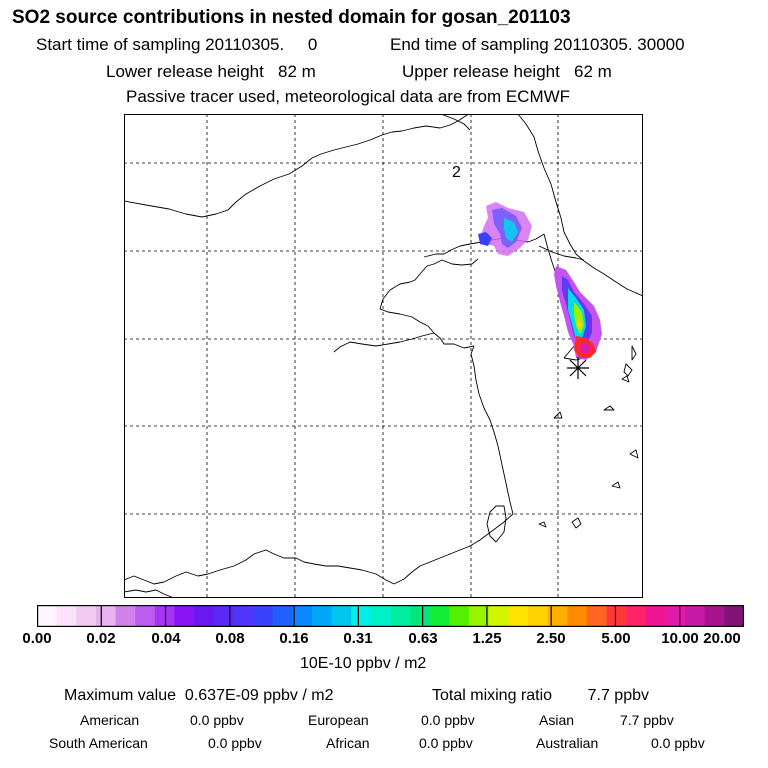 The height and width of the screenshot is (768, 768). Describe the element at coordinates (101, 638) in the screenshot. I see `colorbar-tick-label: 0.02` at that location.